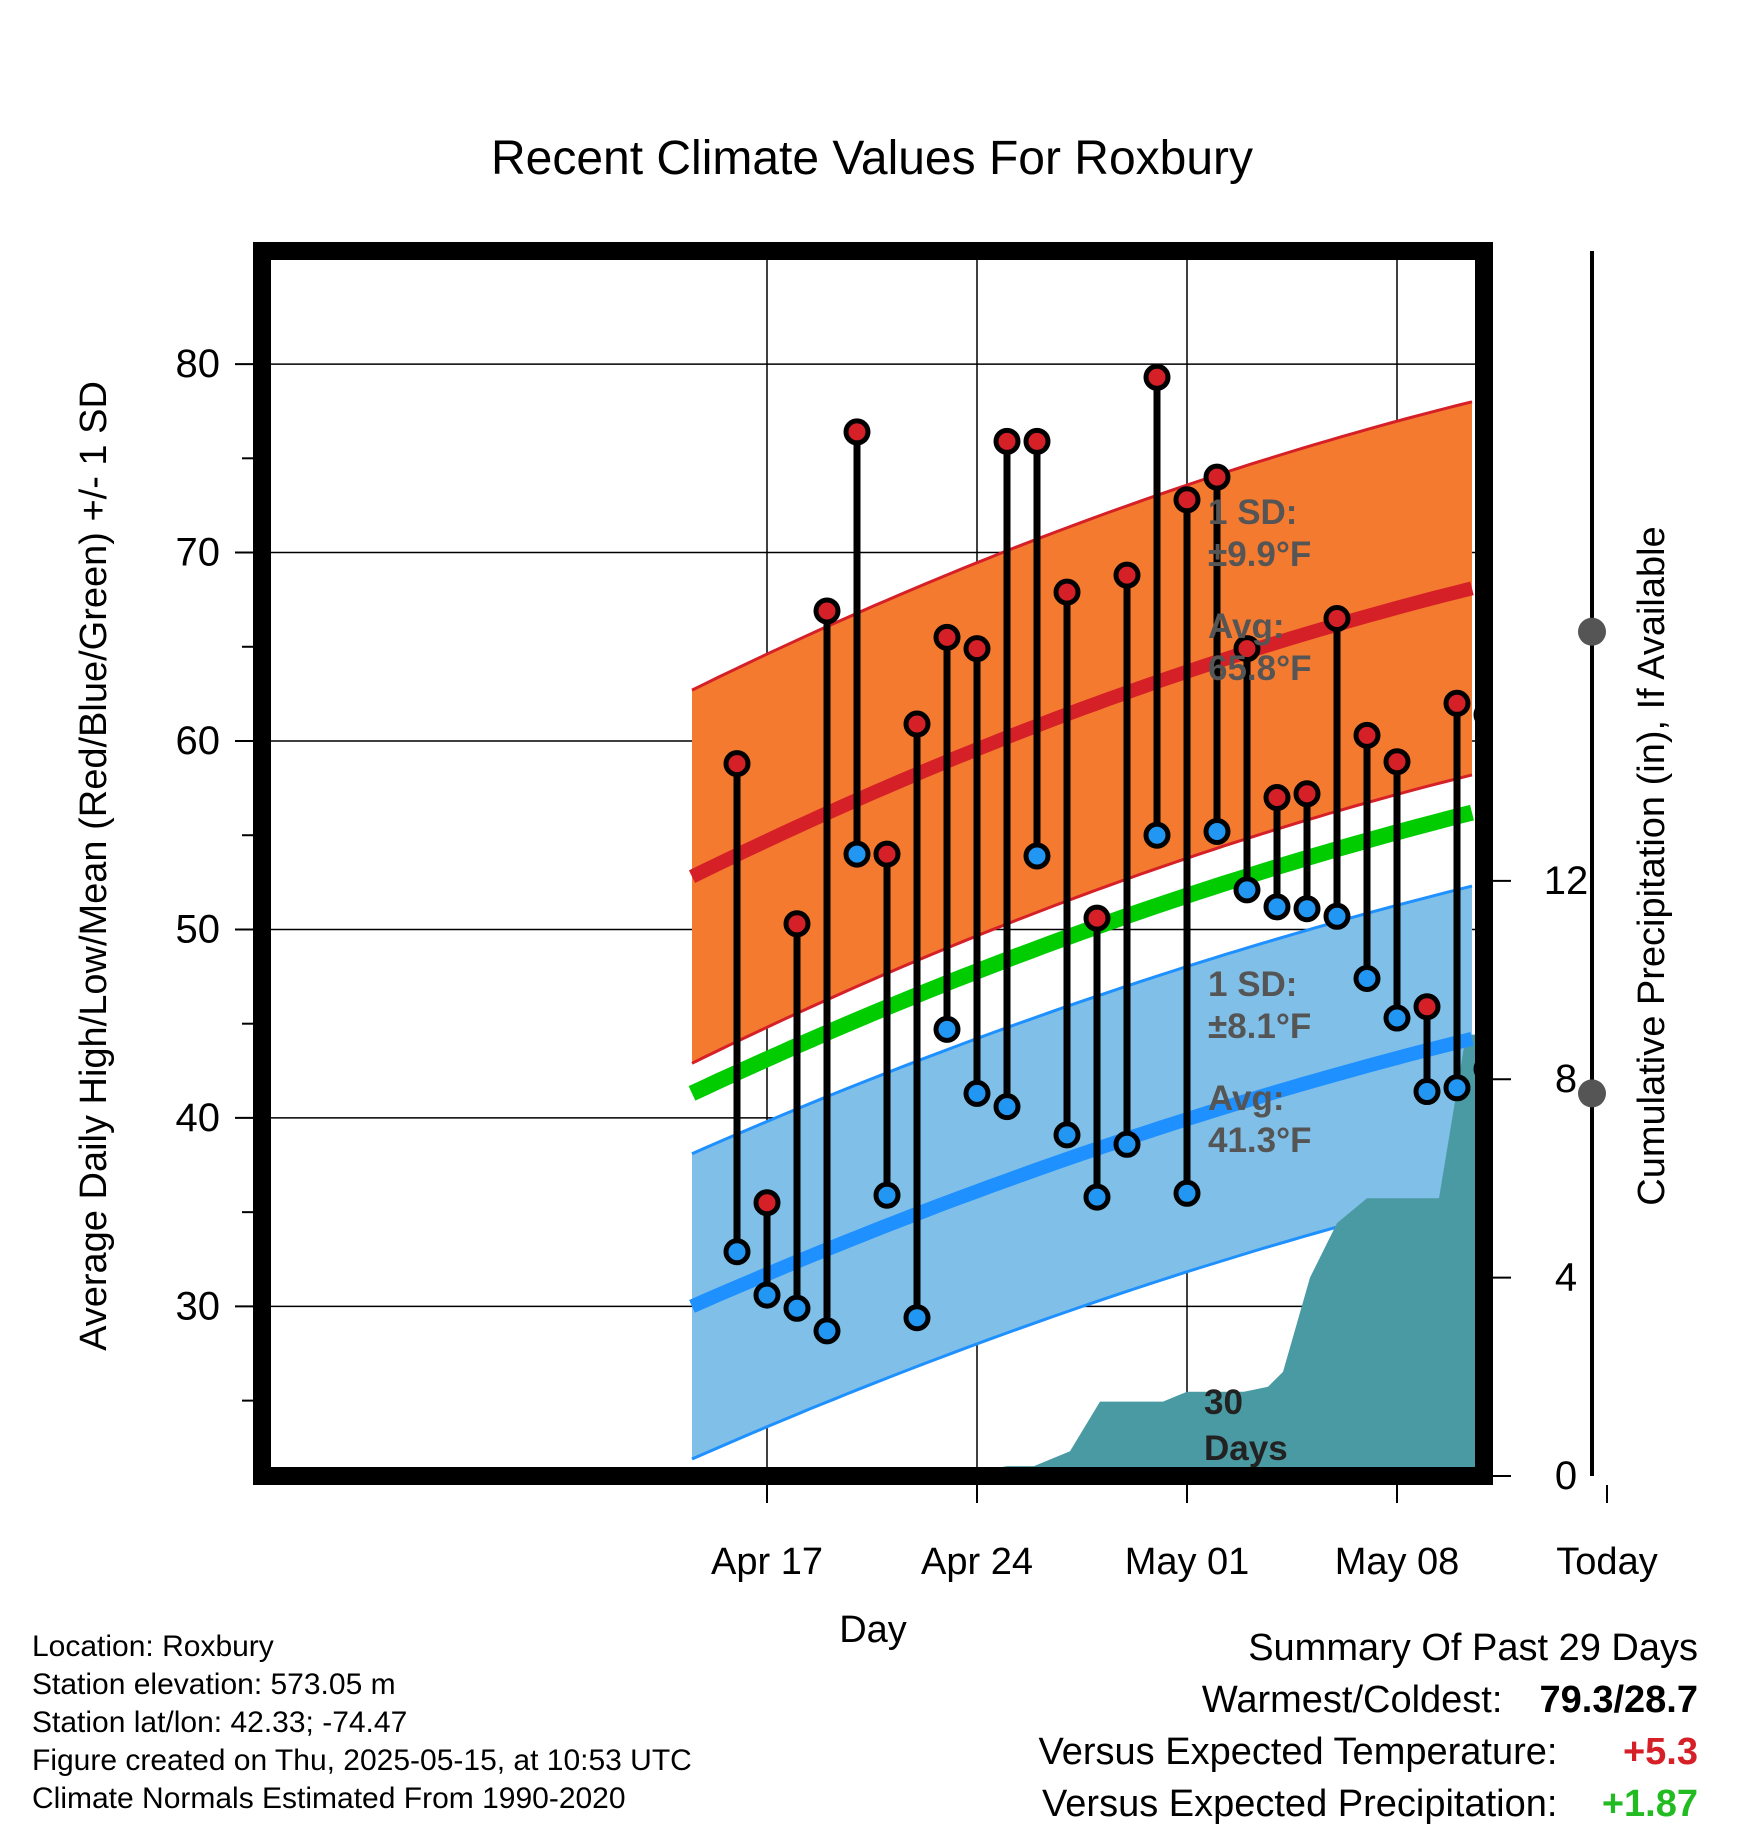  What do you see at coordinates (362, 1799) in the screenshot?
I see `normals-text: Climate Normals Estimated From 1990-2020` at bounding box center [362, 1799].